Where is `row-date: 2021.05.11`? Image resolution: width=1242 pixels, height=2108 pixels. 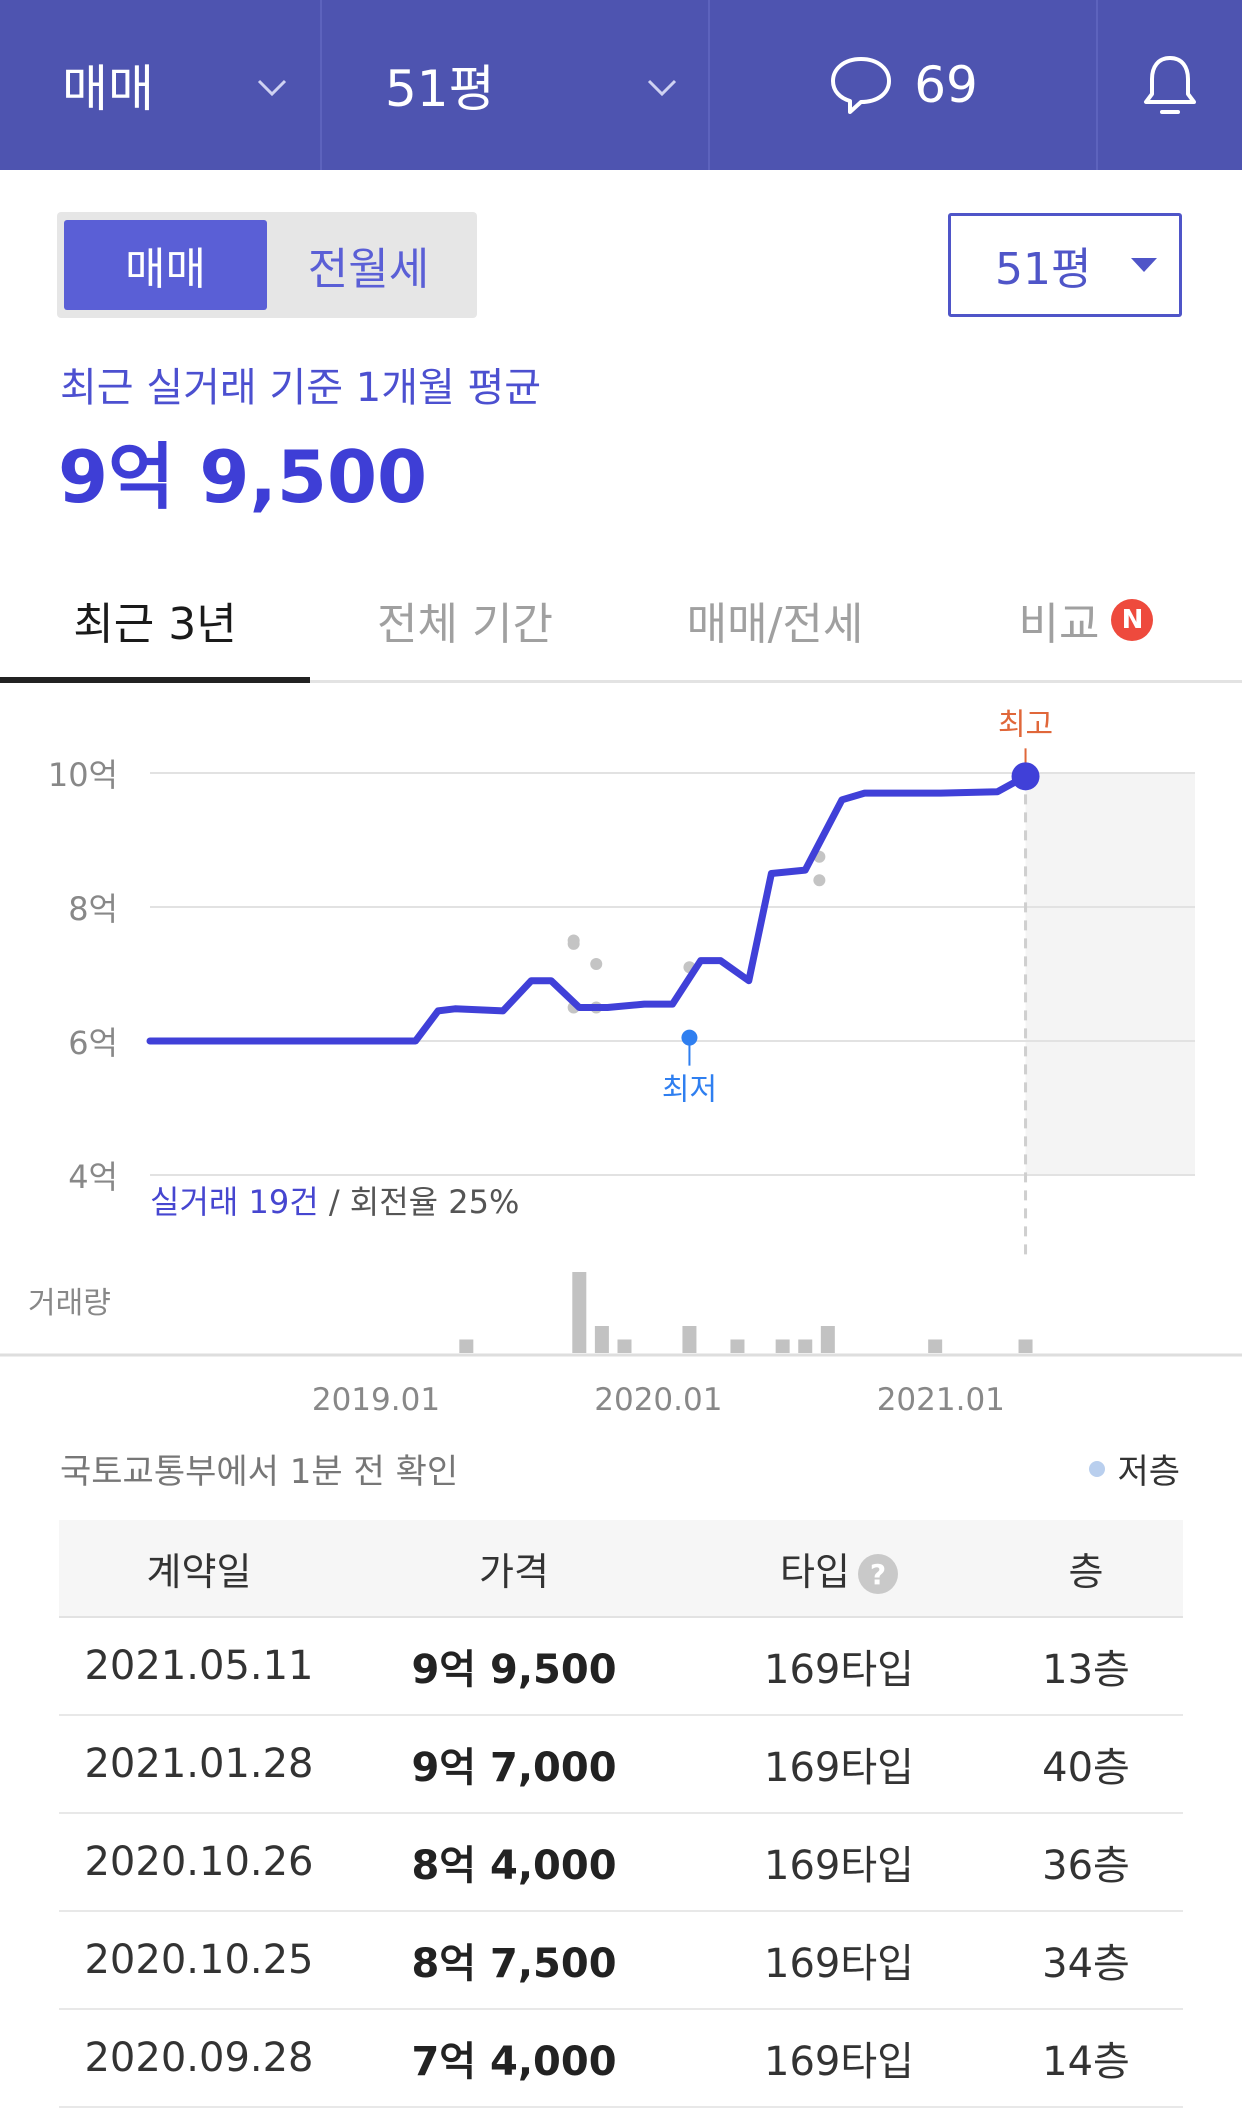
row-date: 2021.05.11 is located at coordinates (199, 1666).